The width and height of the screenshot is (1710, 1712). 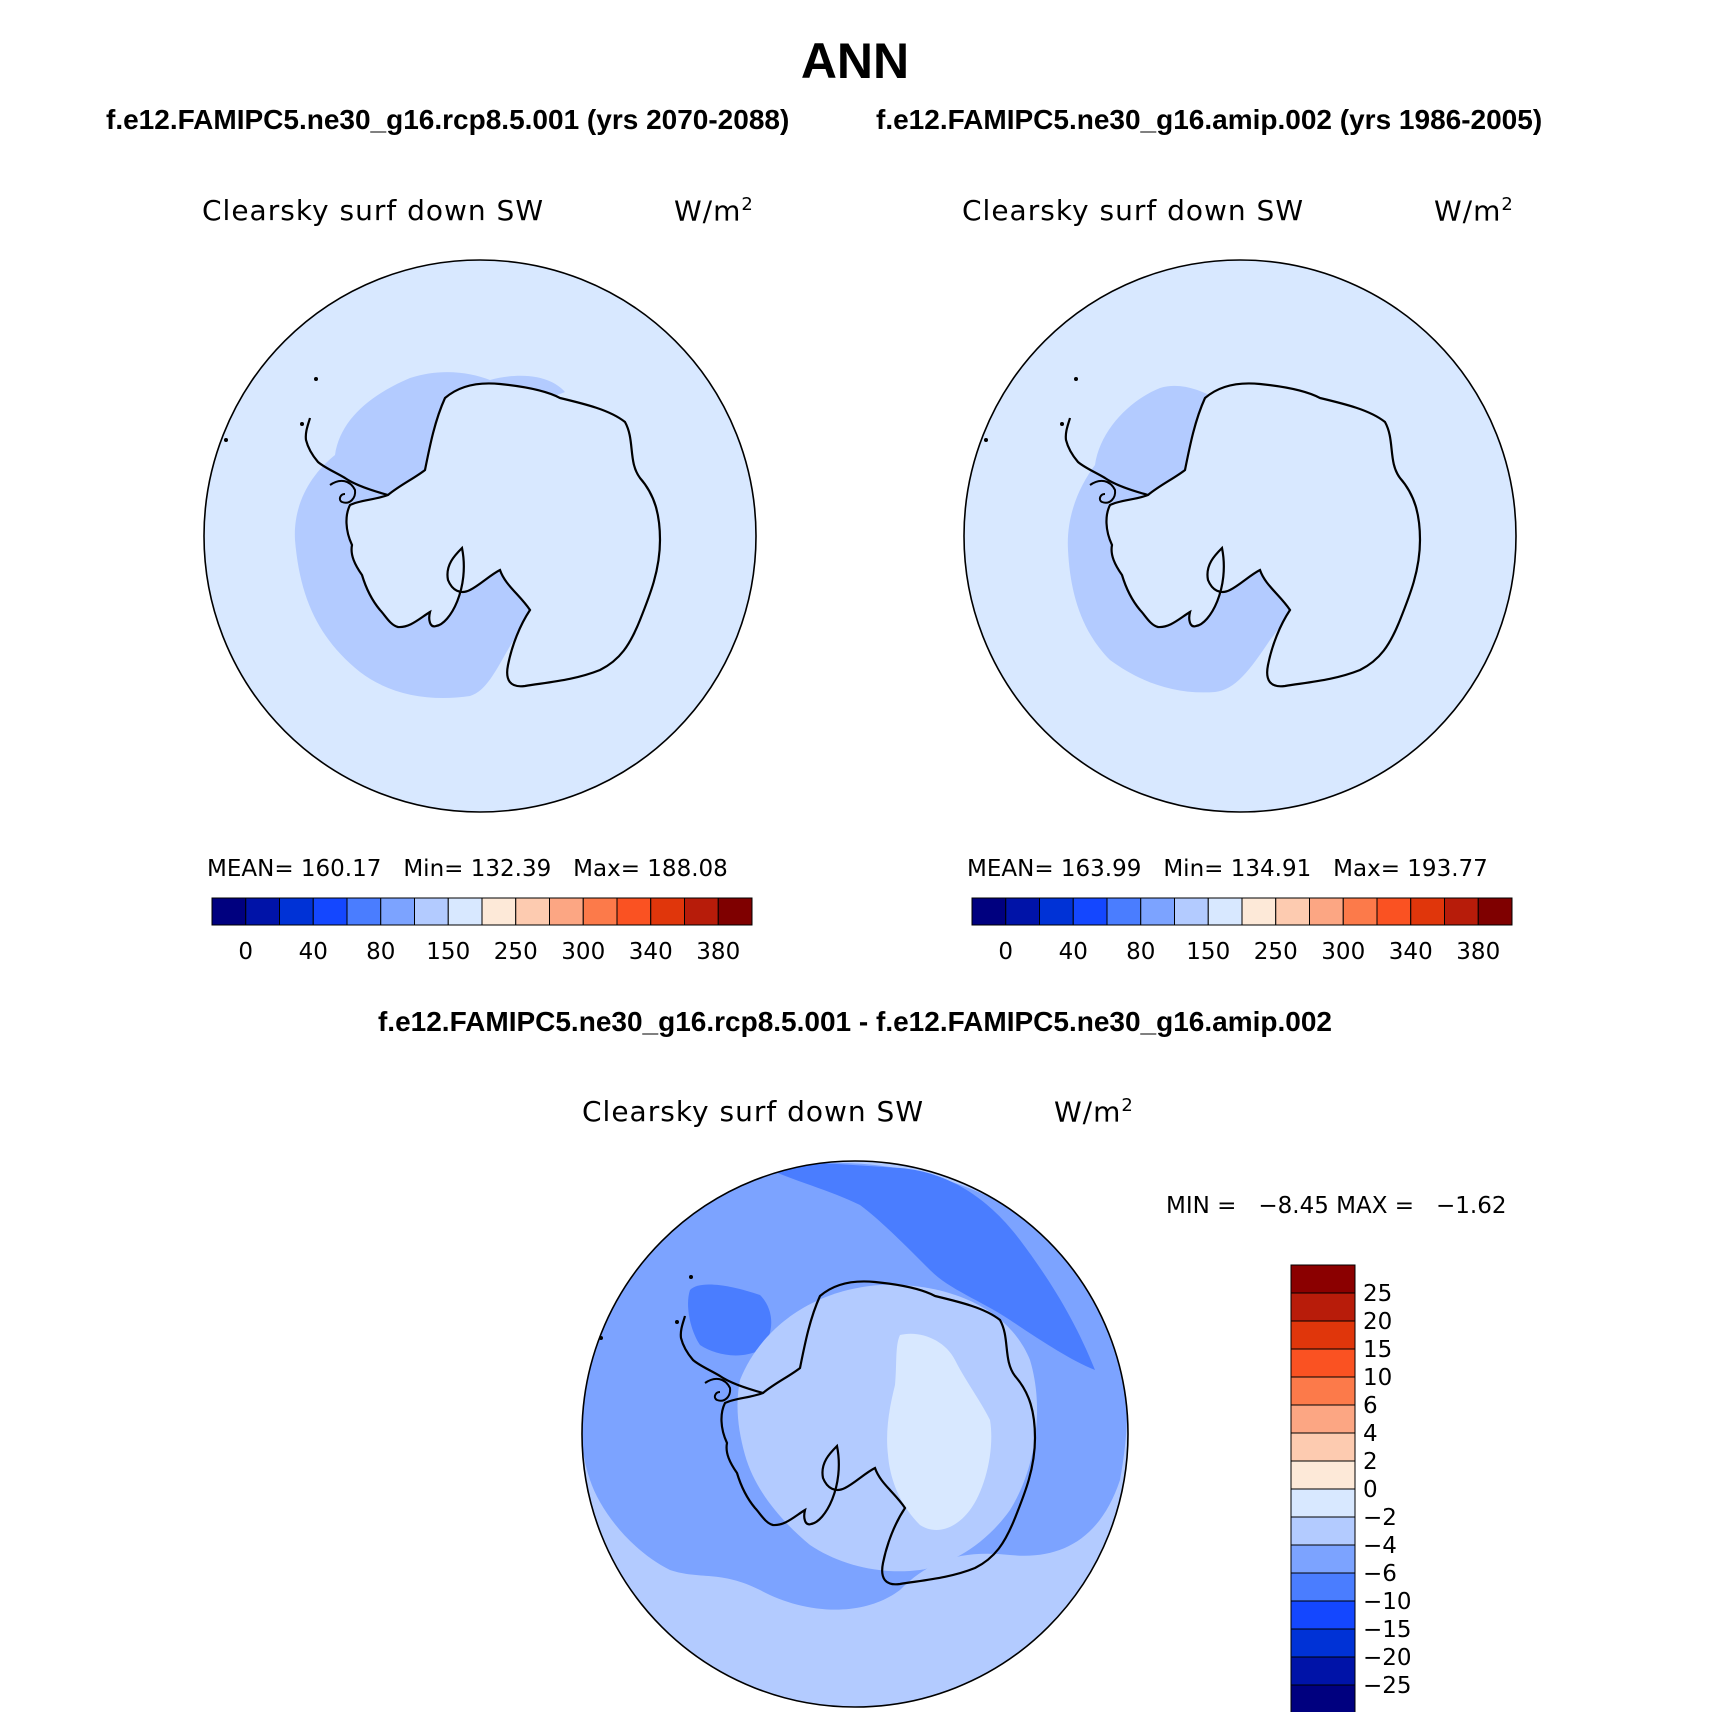 I want to click on difference-ice-shelf, so click(x=718, y=1389).